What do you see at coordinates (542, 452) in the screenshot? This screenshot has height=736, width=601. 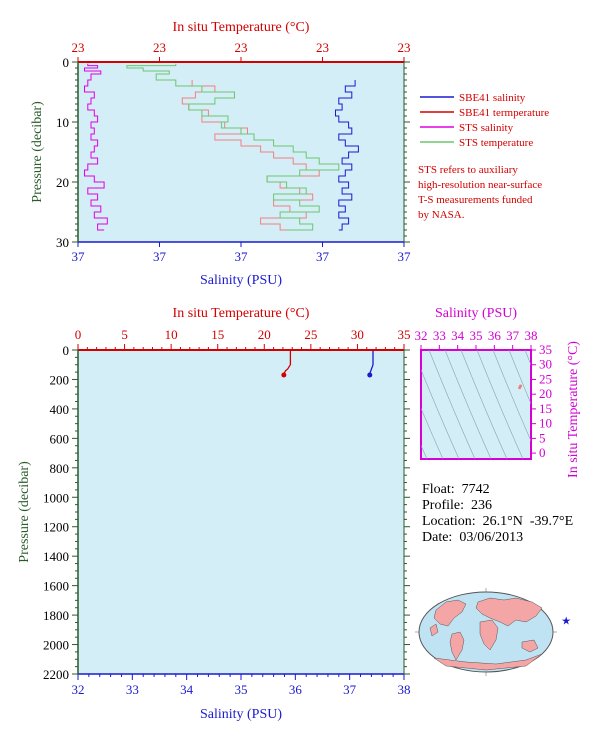 I see `ts-temperature-tick-label: 0` at bounding box center [542, 452].